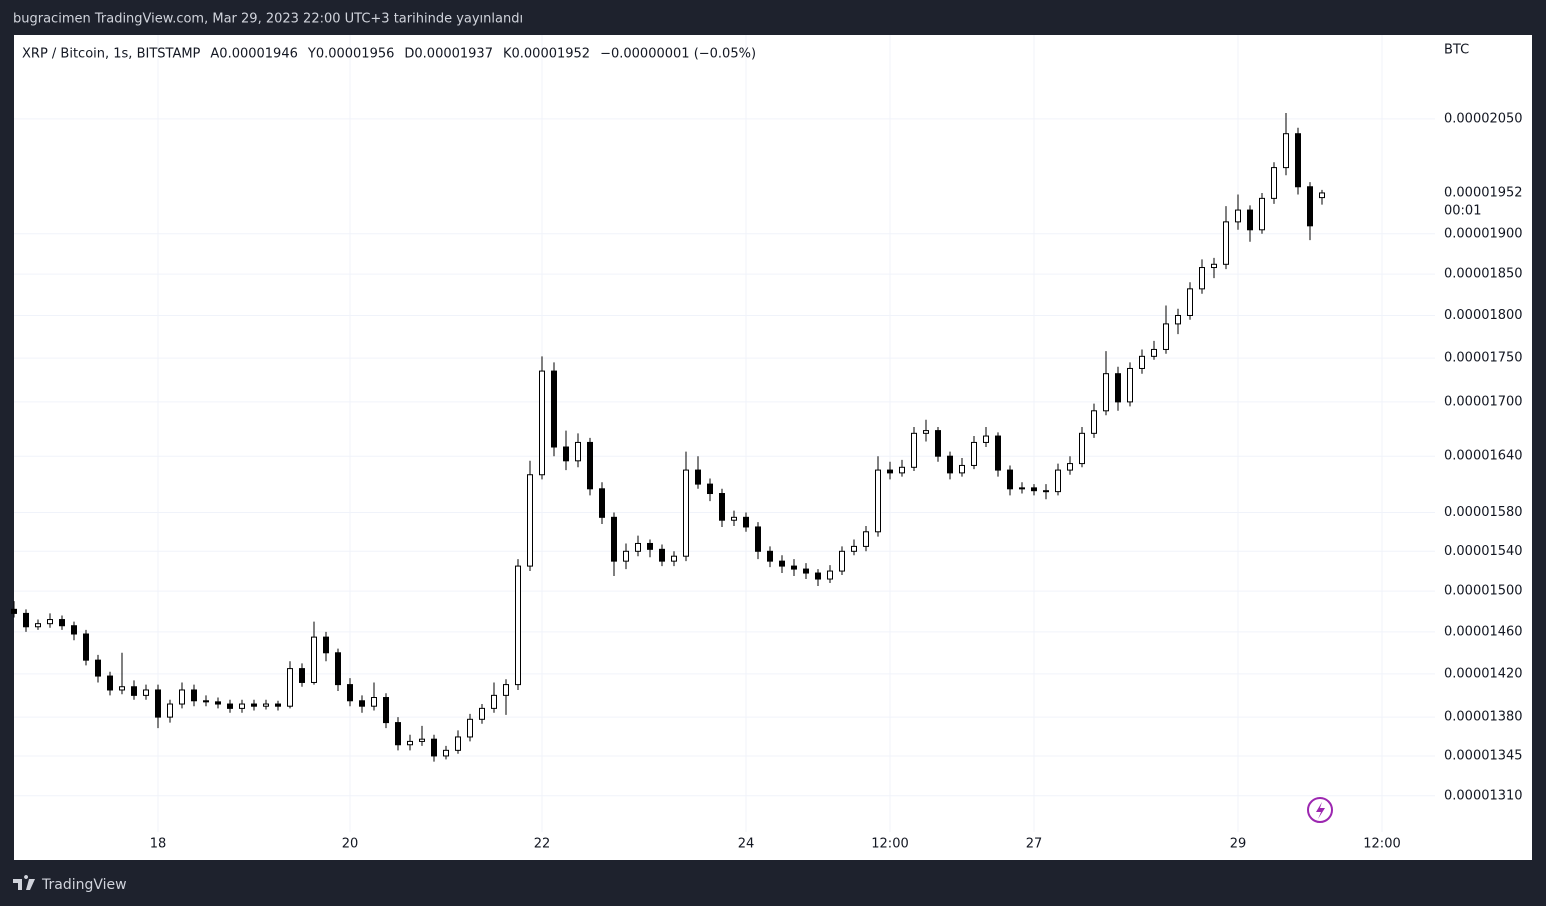 Image resolution: width=1546 pixels, height=906 pixels. I want to click on y-tick-label: 0.00001345, so click(1483, 755).